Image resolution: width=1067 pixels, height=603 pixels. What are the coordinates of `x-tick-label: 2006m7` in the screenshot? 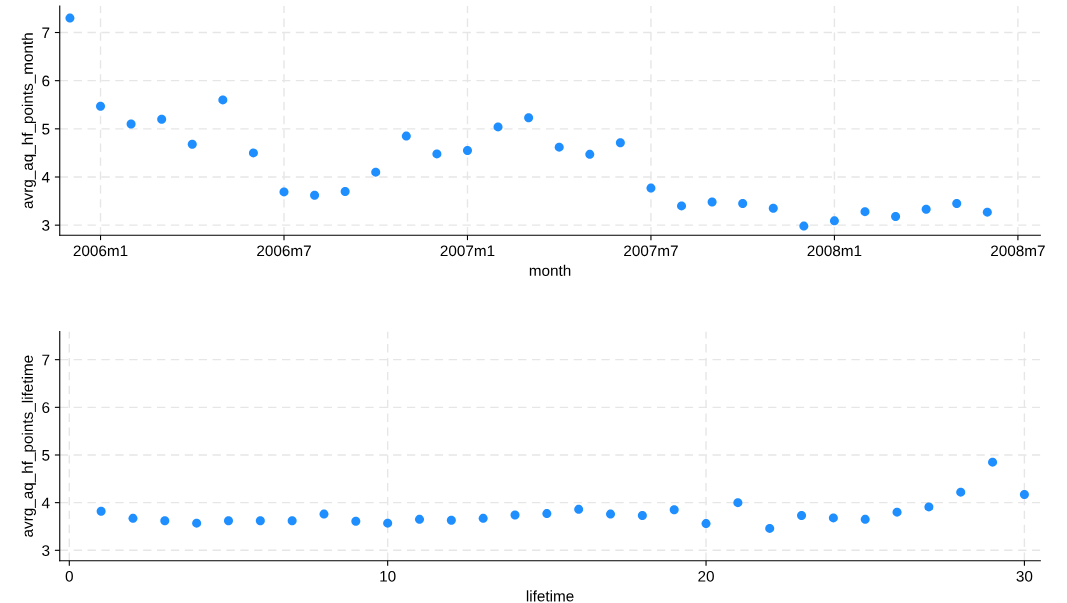 It's located at (284, 251).